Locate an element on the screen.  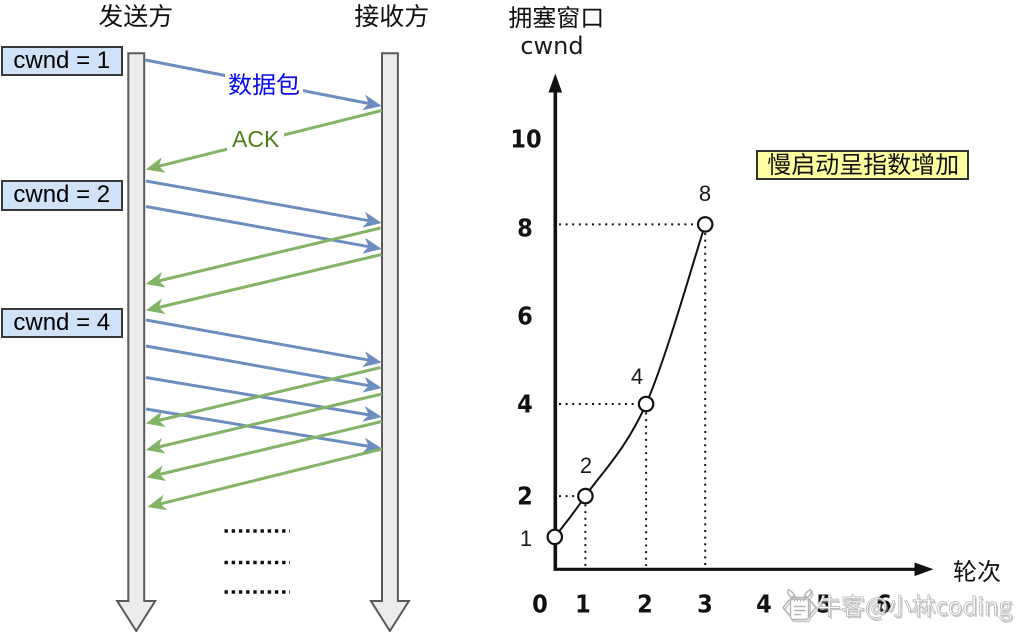
x-axis-arrowhead is located at coordinates (924, 569).